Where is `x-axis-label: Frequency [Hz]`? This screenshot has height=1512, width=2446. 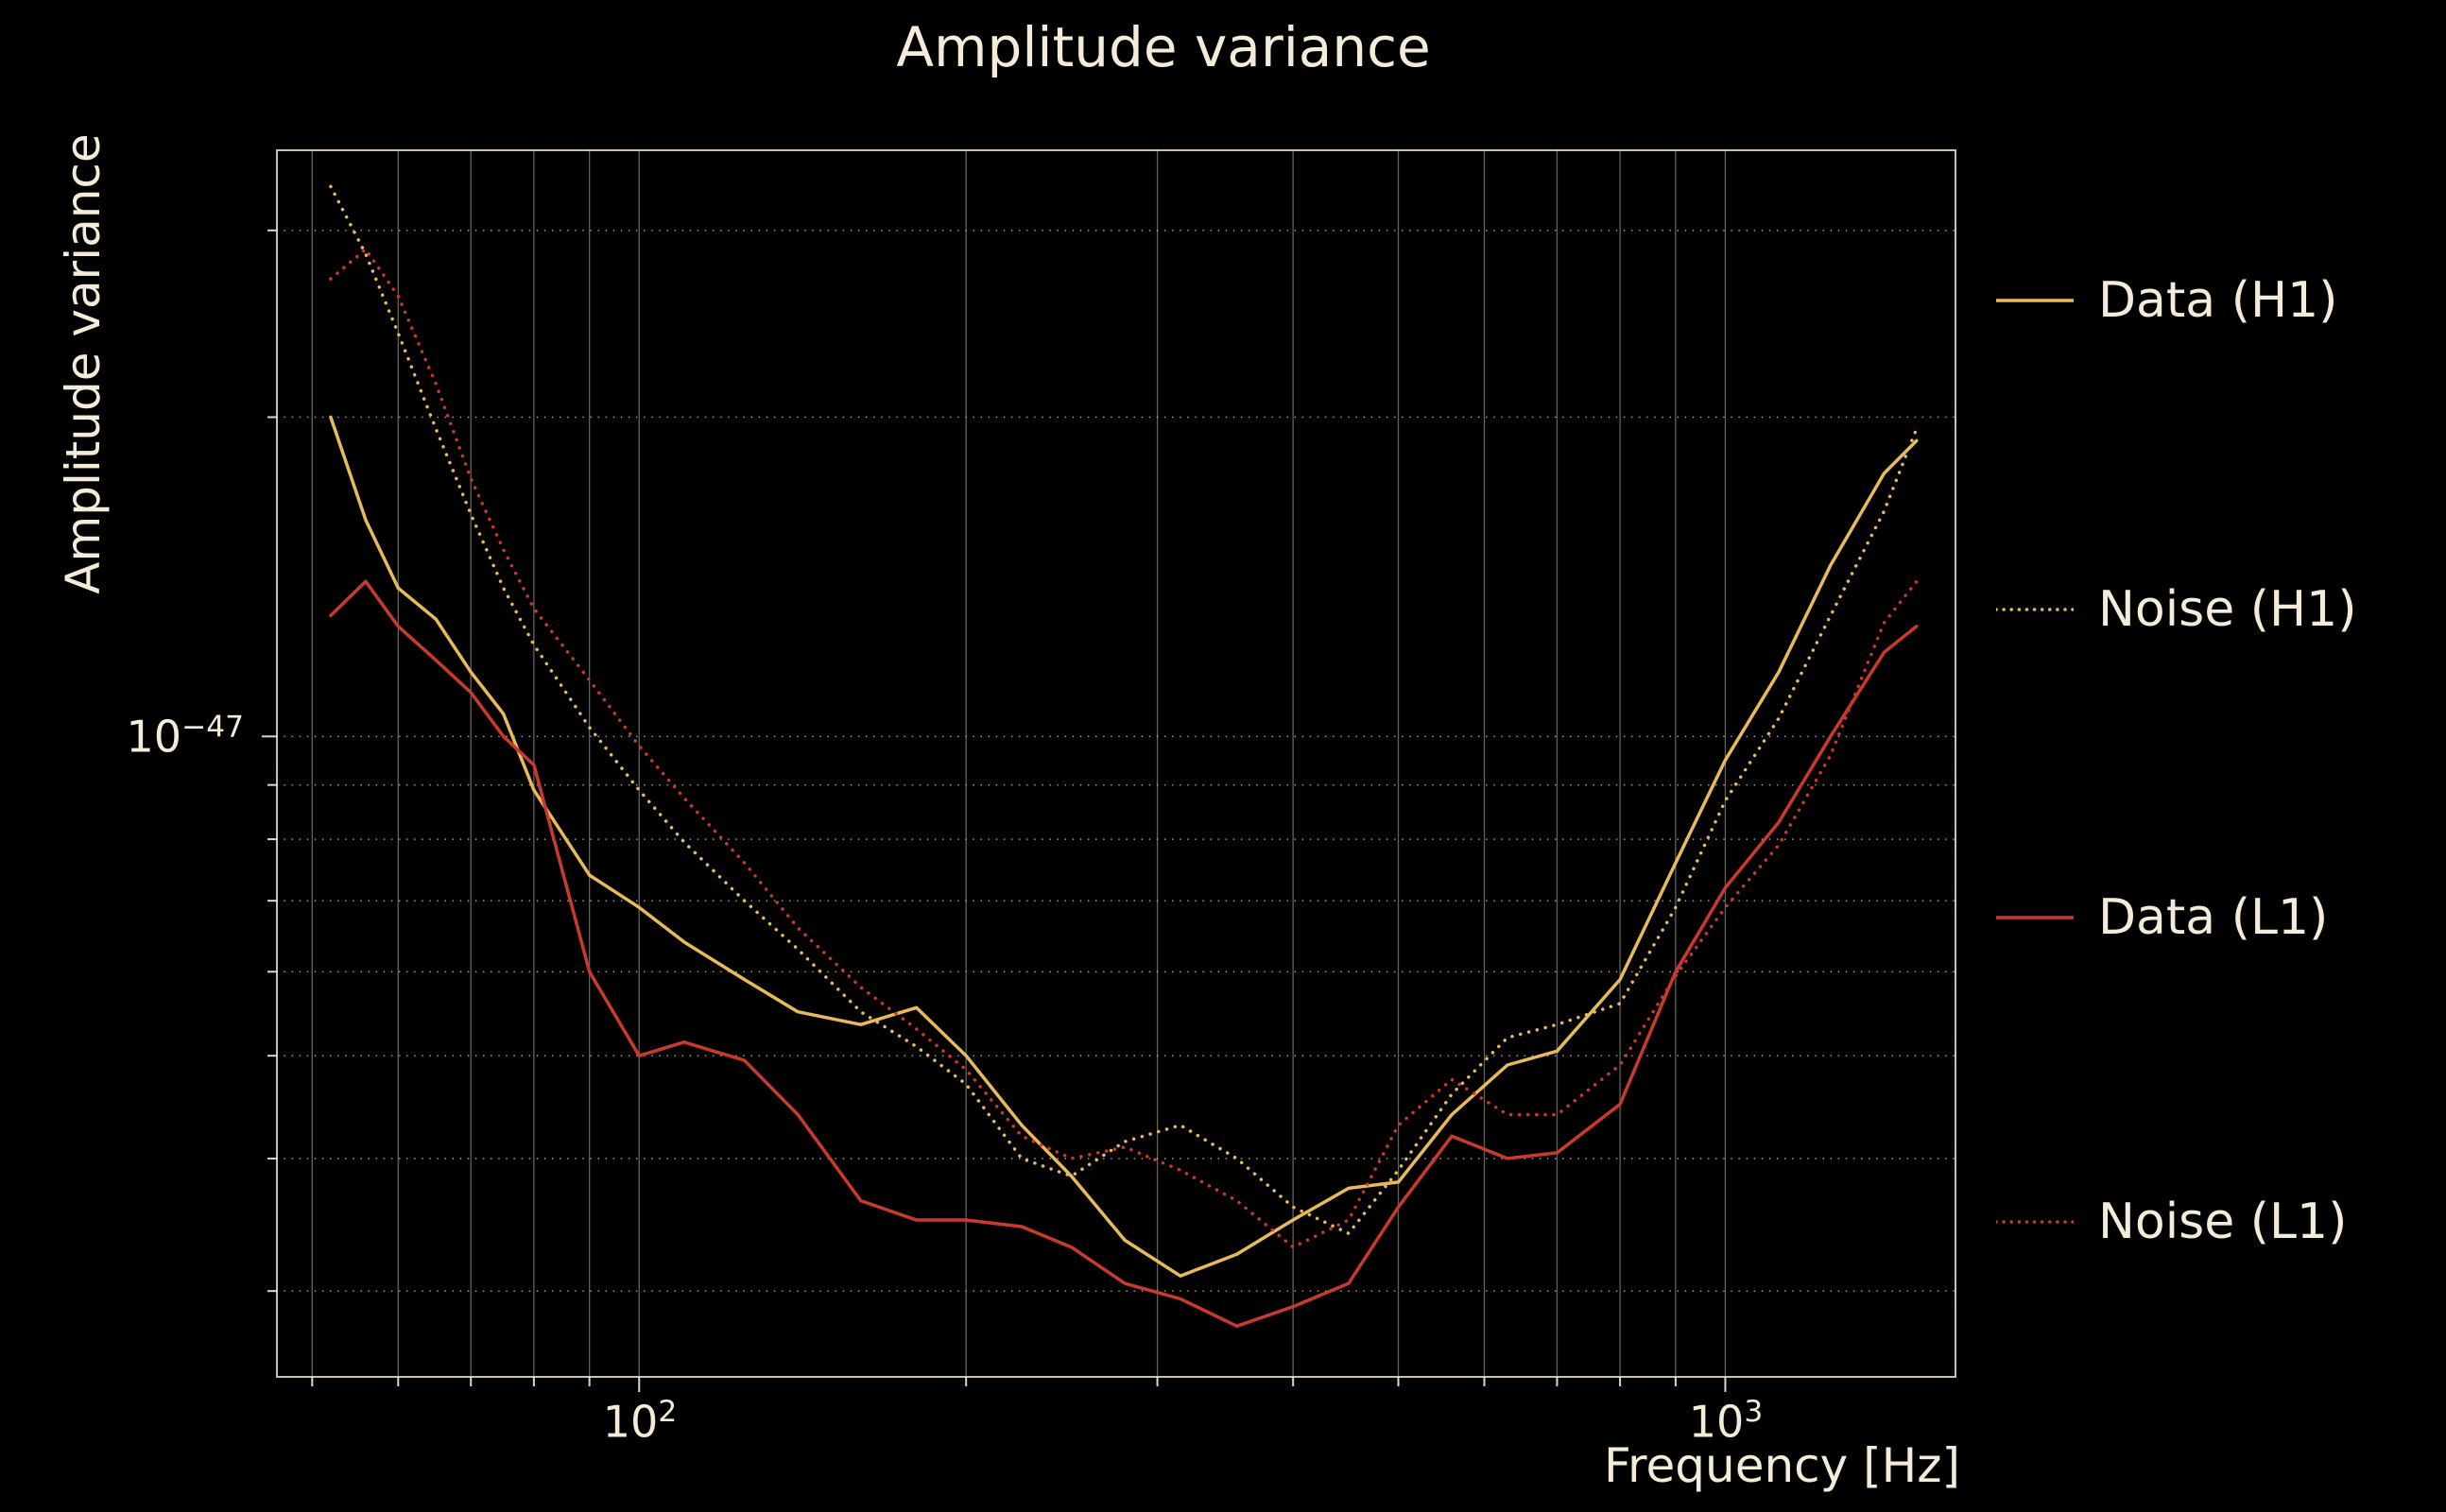 x-axis-label: Frequency [Hz] is located at coordinates (1781, 1465).